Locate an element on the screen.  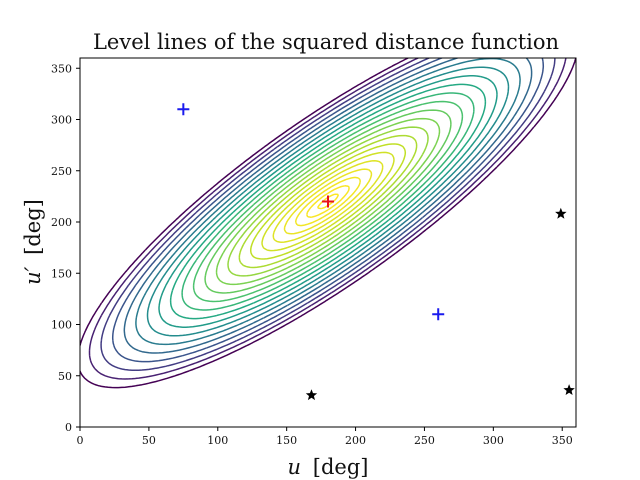
x-axis-label: u [deg] is located at coordinates (328, 467).